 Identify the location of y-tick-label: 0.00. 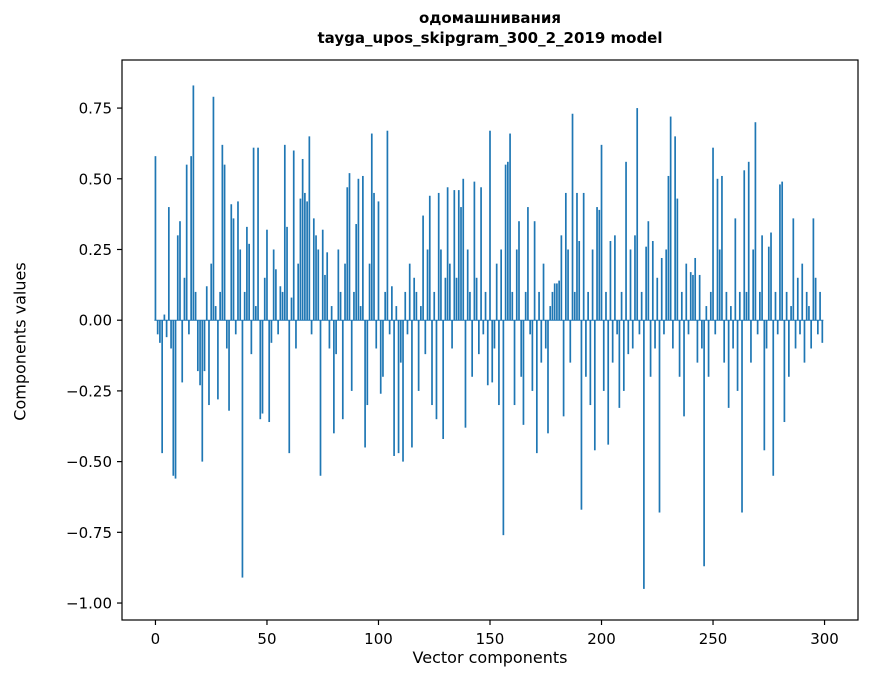
(95, 321).